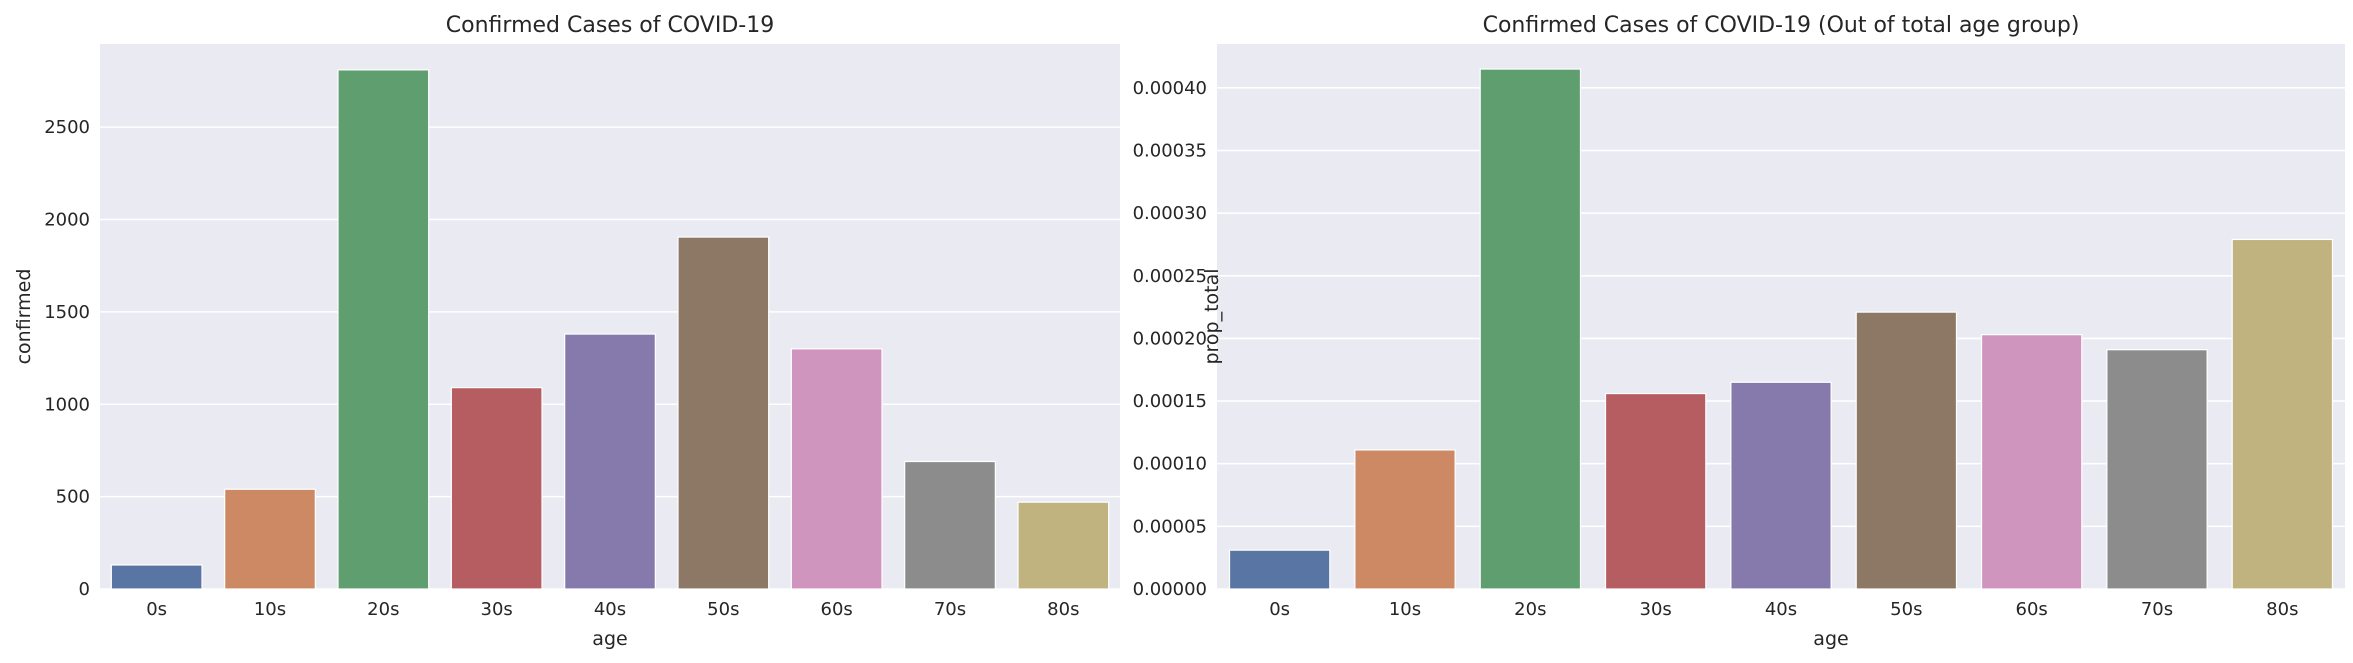 Image resolution: width=2353 pixels, height=663 pixels. I want to click on y-tick-label: 0.00030, so click(1170, 213).